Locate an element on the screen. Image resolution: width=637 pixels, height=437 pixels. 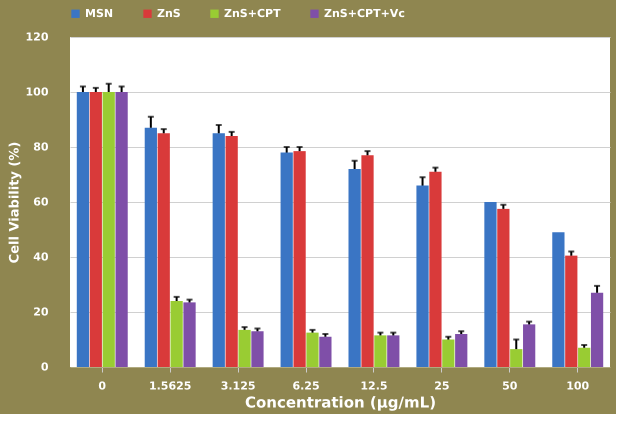
legend-label: MSN is located at coordinates (99, 13).